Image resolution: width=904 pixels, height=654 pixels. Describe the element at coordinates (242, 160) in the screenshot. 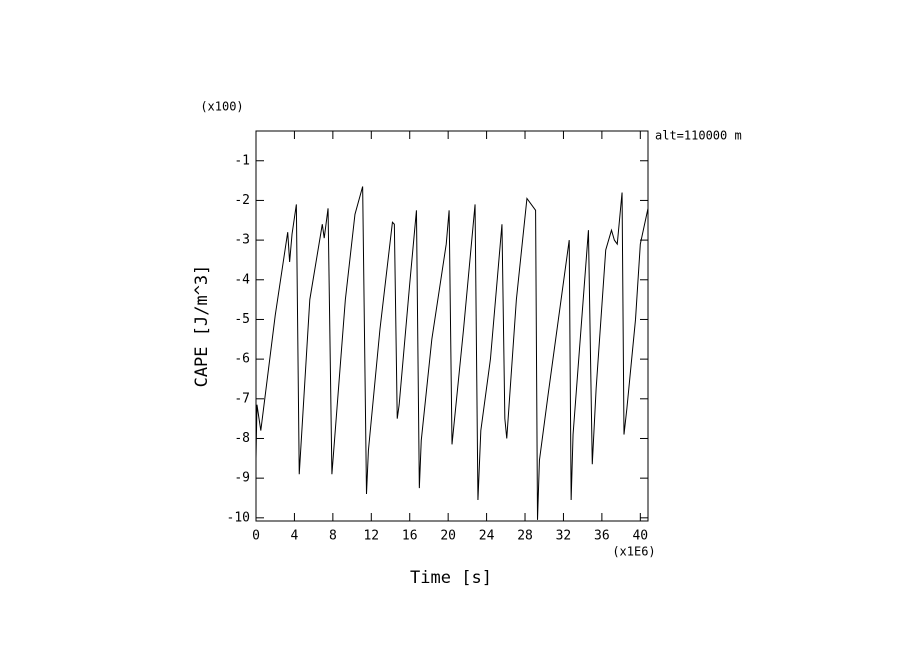

I see `y-tick-label: -1` at that location.